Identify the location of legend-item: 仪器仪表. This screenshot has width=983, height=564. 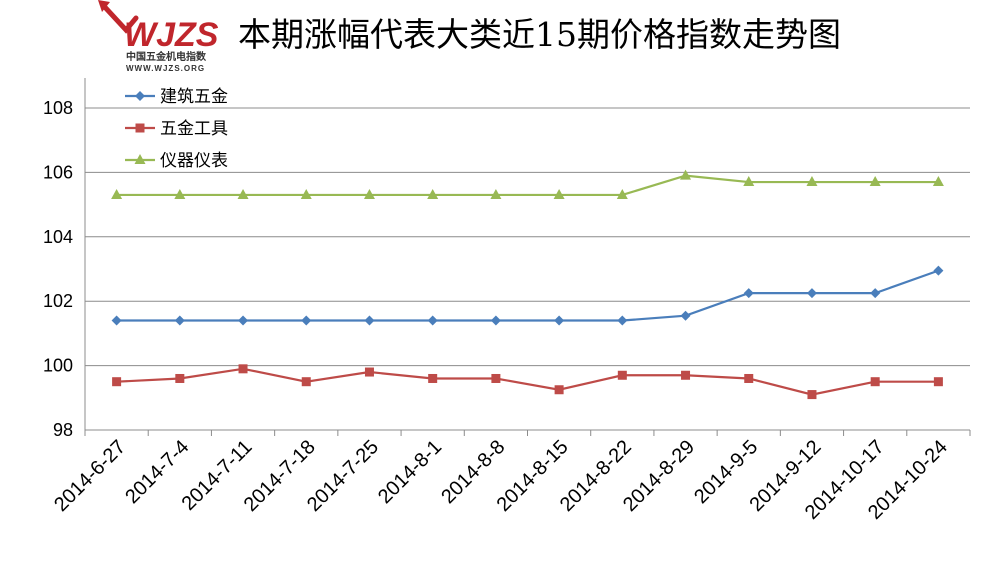
(176, 161).